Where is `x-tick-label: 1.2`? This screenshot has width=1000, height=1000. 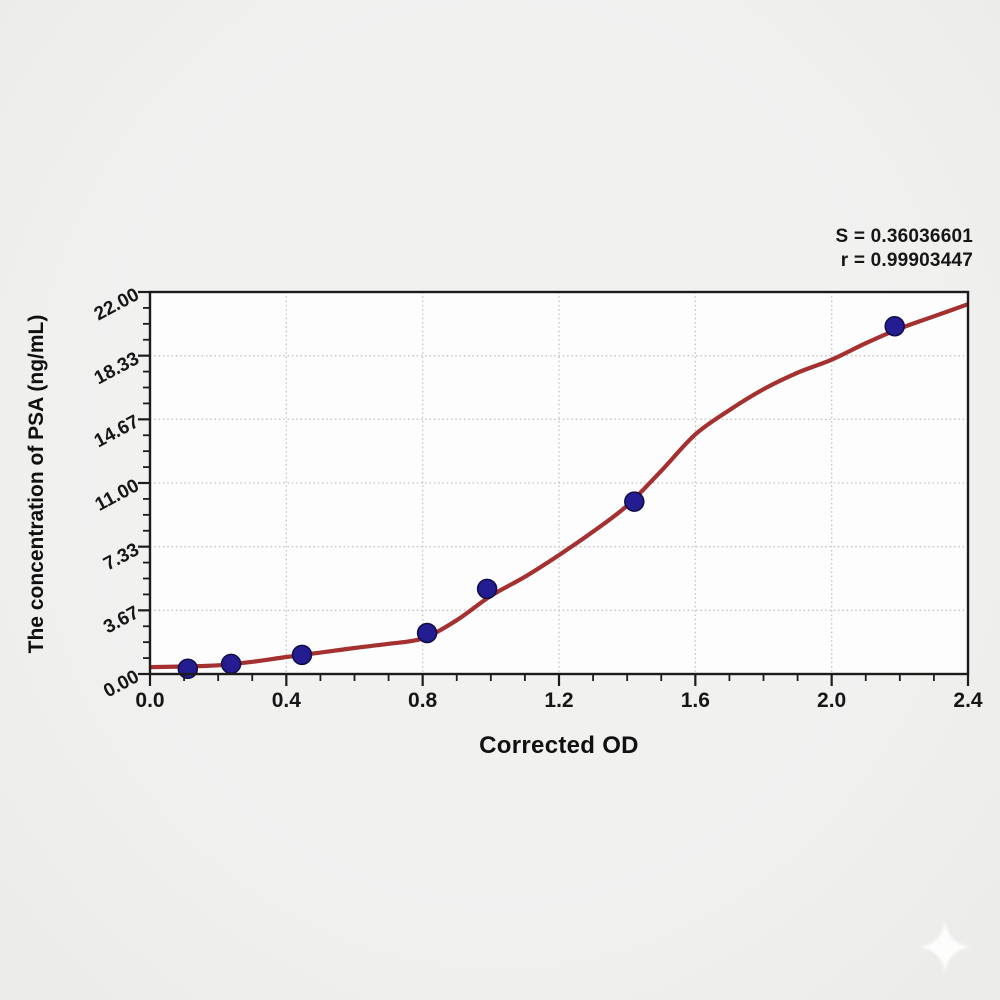
x-tick-label: 1.2 is located at coordinates (559, 700).